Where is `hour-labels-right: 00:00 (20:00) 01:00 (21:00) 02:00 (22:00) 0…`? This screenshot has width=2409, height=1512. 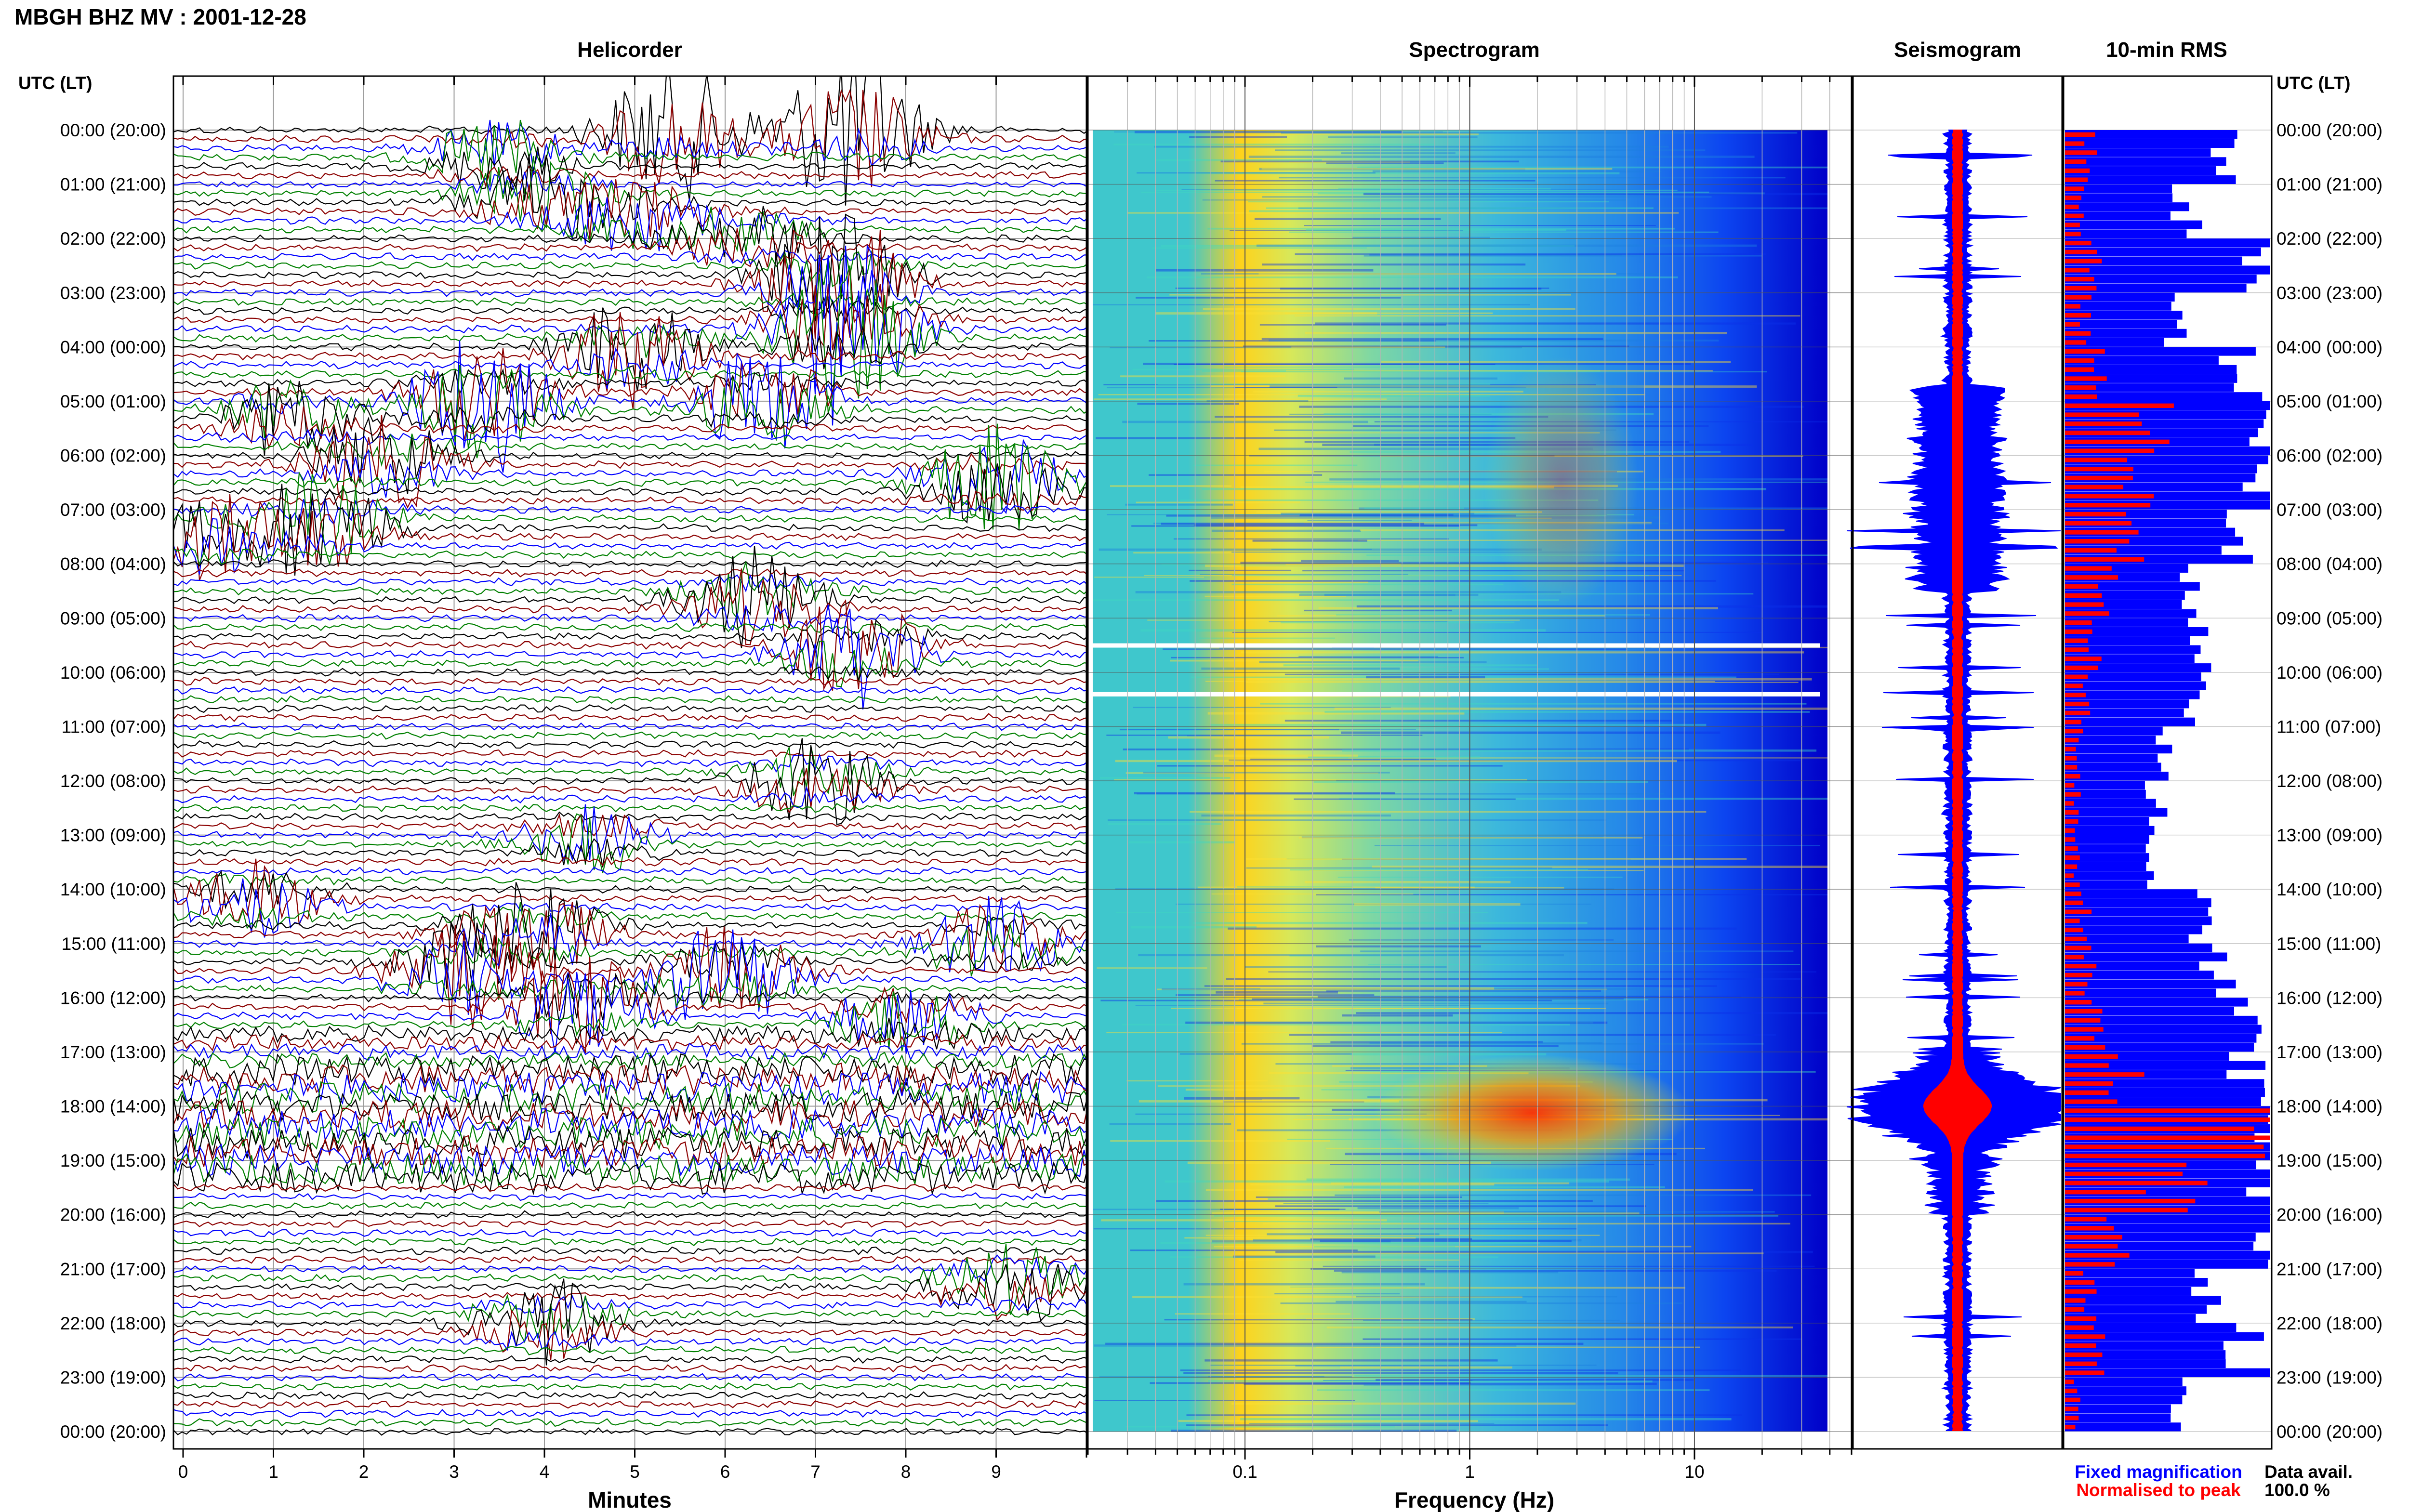 hour-labels-right: 00:00 (20:00) 01:00 (21:00) 02:00 (22:00) 0… is located at coordinates (2330, 781).